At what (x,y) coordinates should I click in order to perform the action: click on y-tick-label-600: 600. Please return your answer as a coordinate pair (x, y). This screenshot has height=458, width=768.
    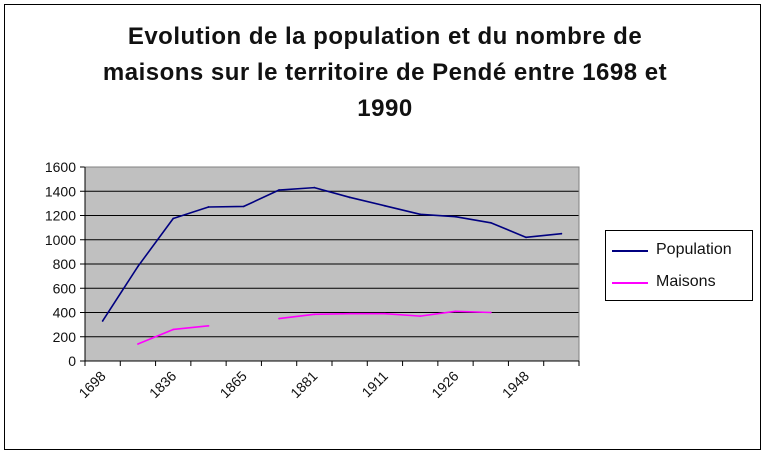
    Looking at the image, I should click on (65, 288).